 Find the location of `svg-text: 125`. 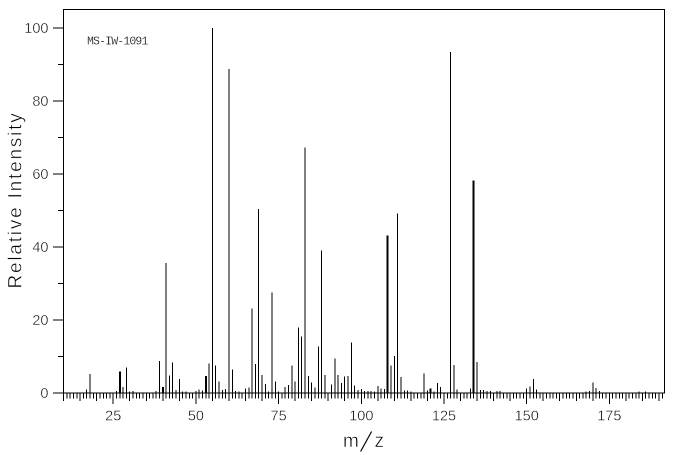

svg-text: 125 is located at coordinates (444, 417).